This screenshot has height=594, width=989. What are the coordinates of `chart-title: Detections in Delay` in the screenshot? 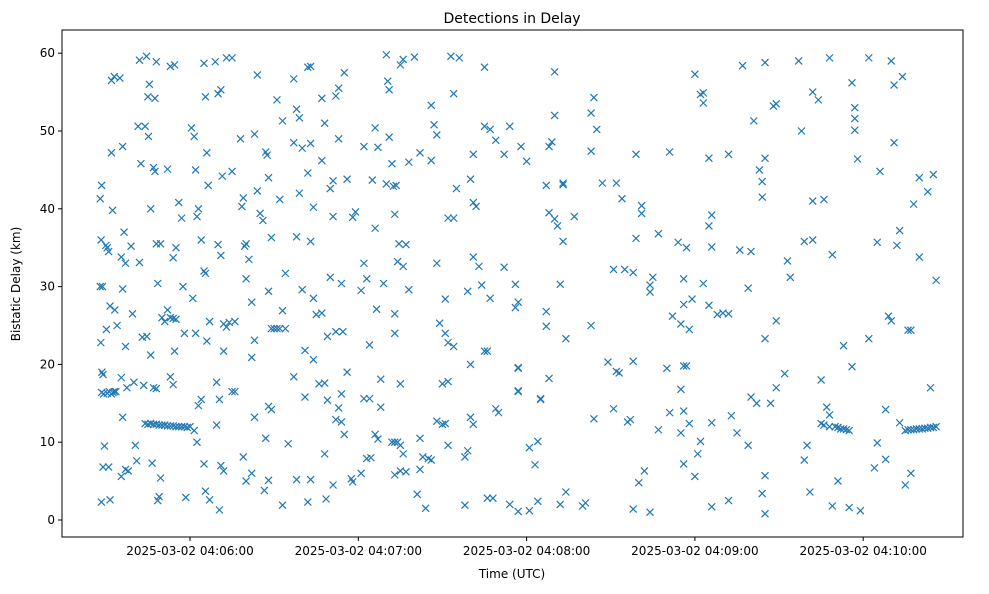 It's located at (511, 19).